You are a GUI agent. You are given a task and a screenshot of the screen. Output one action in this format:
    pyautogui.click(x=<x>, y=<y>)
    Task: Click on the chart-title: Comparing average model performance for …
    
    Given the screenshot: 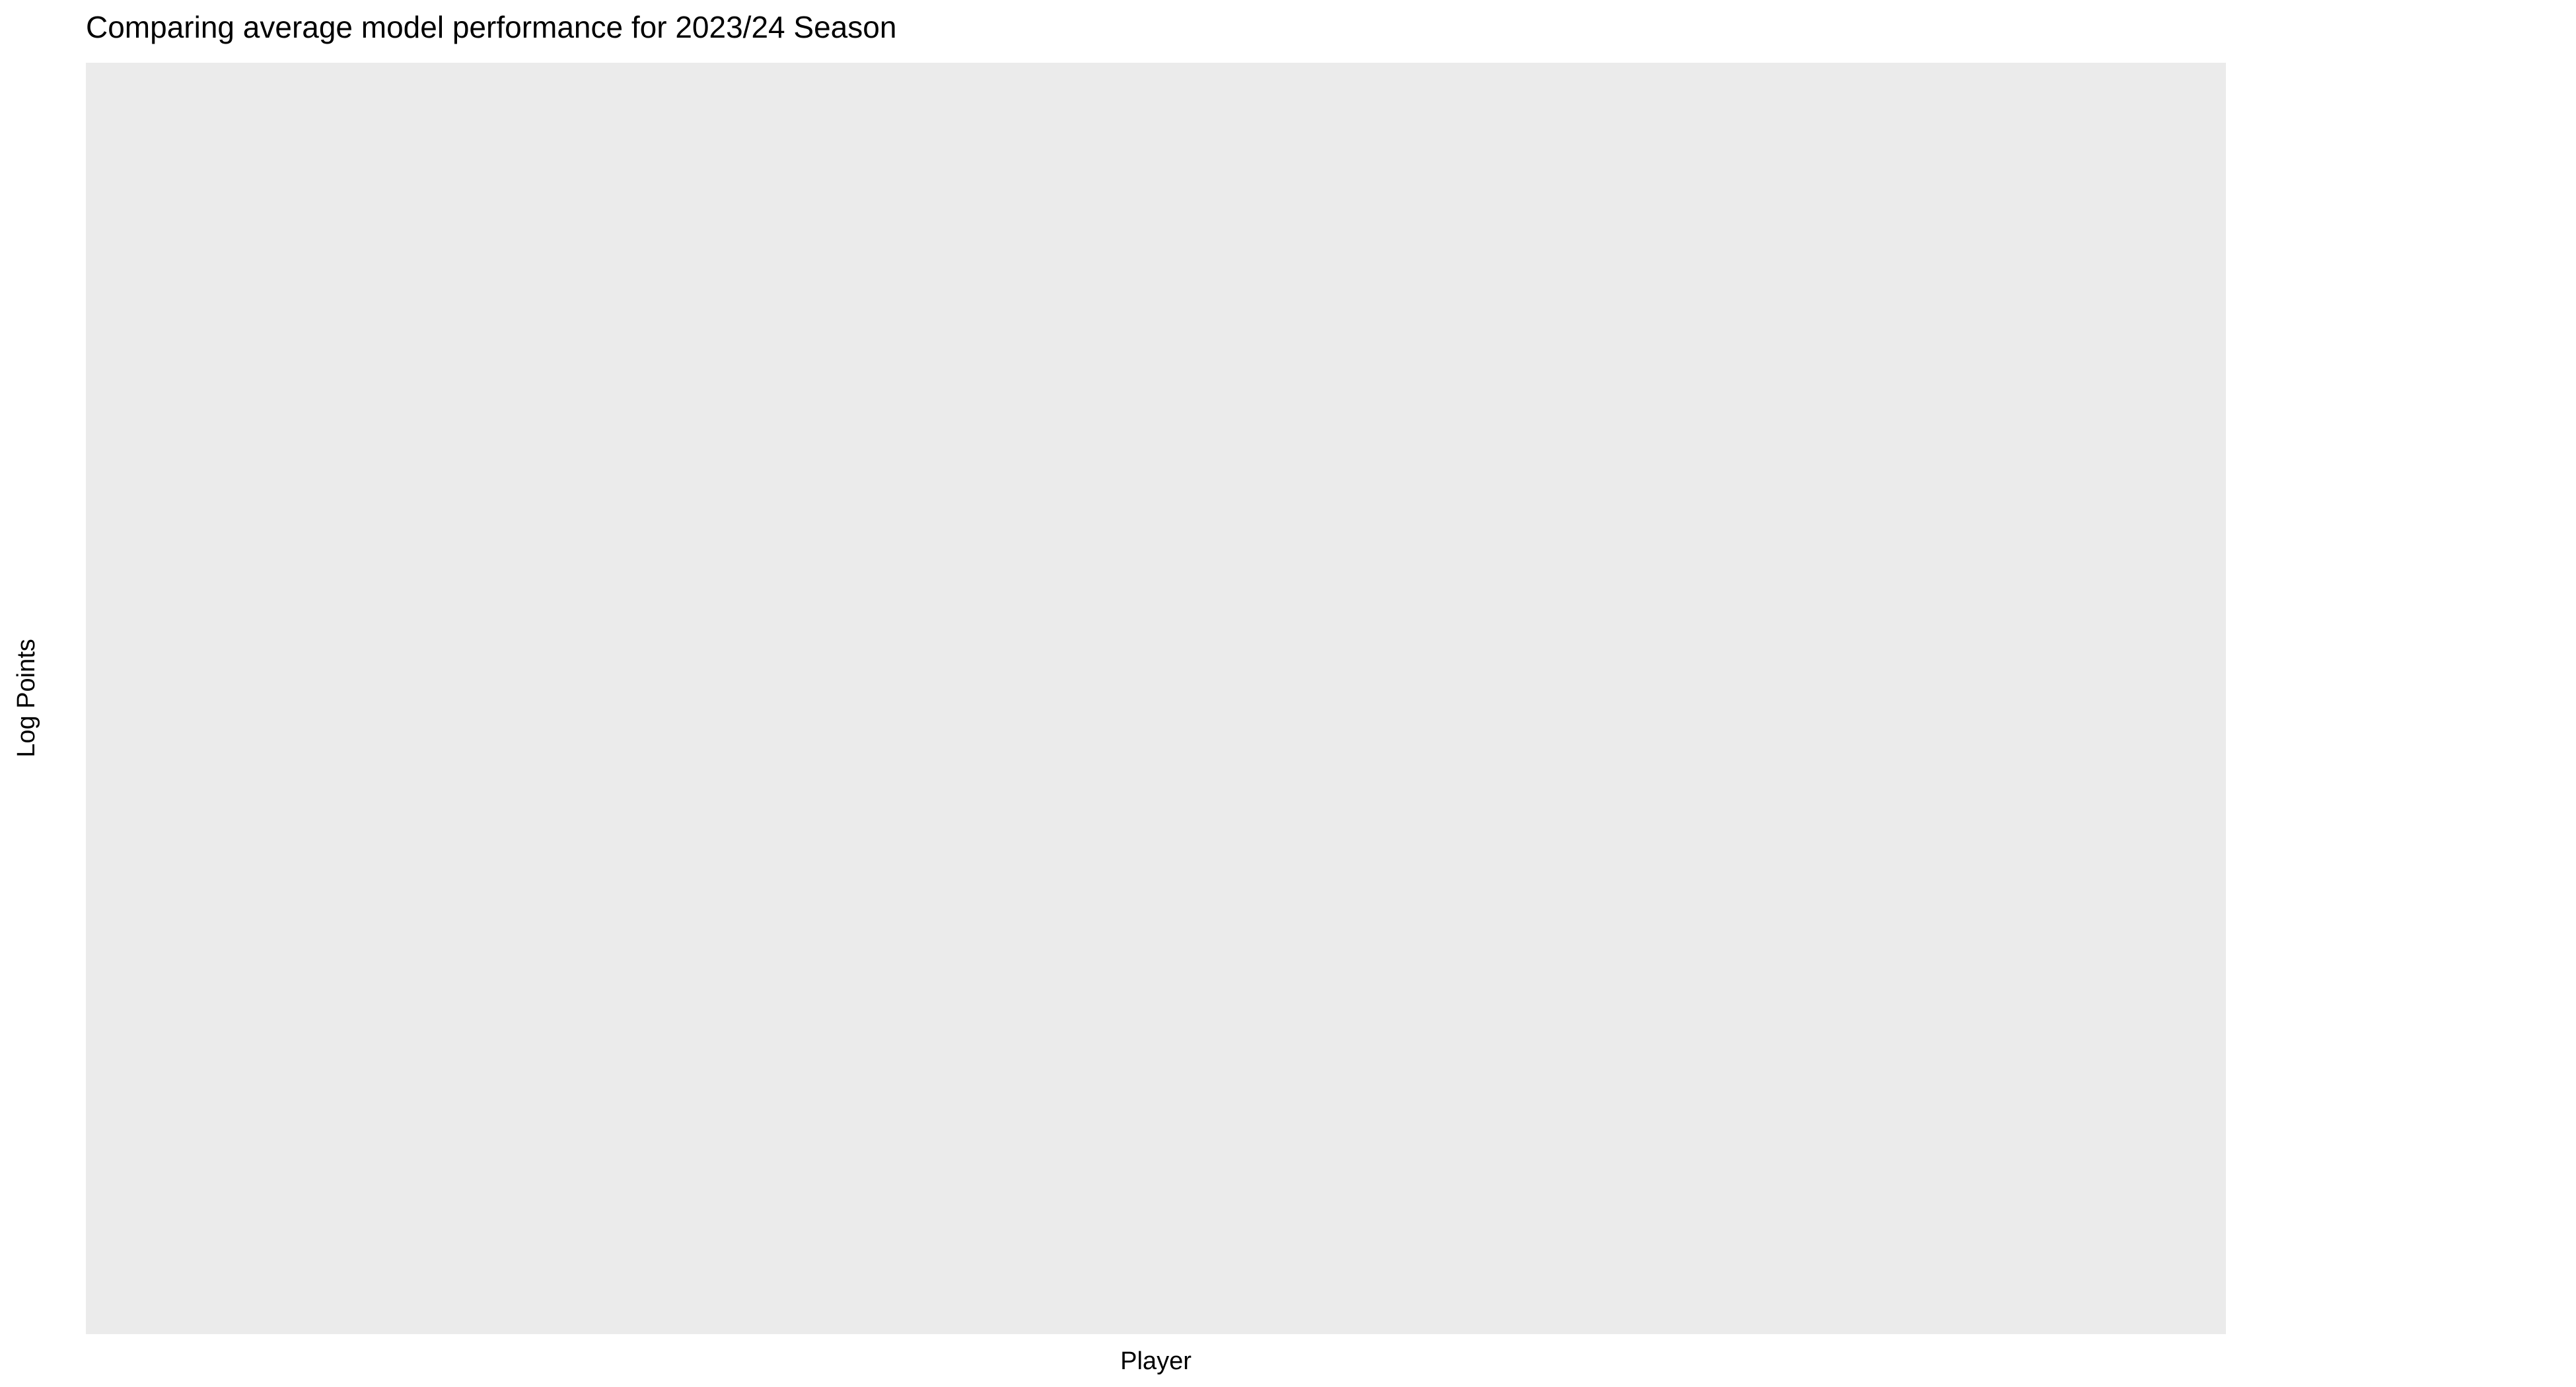 What is the action you would take?
    pyautogui.click(x=491, y=27)
    